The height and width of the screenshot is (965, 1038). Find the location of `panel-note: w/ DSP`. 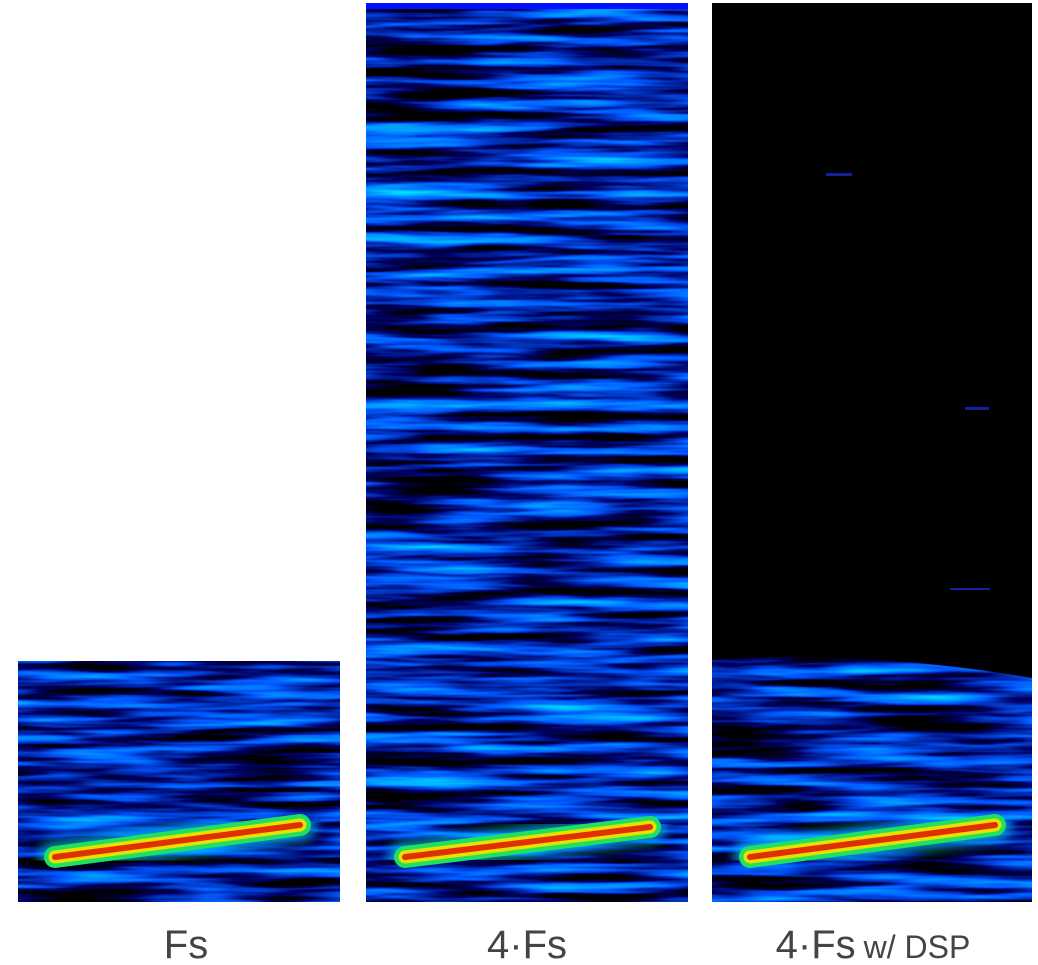

panel-note: w/ DSP is located at coordinates (917, 947).